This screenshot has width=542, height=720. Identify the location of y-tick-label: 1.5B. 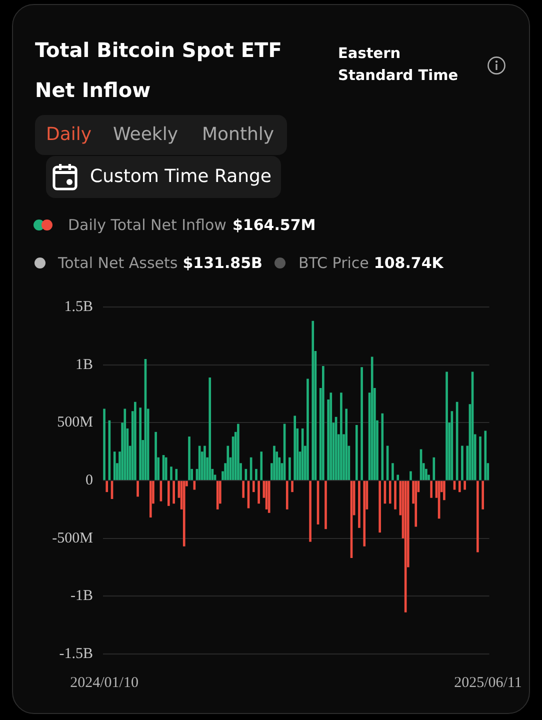
(78, 306).